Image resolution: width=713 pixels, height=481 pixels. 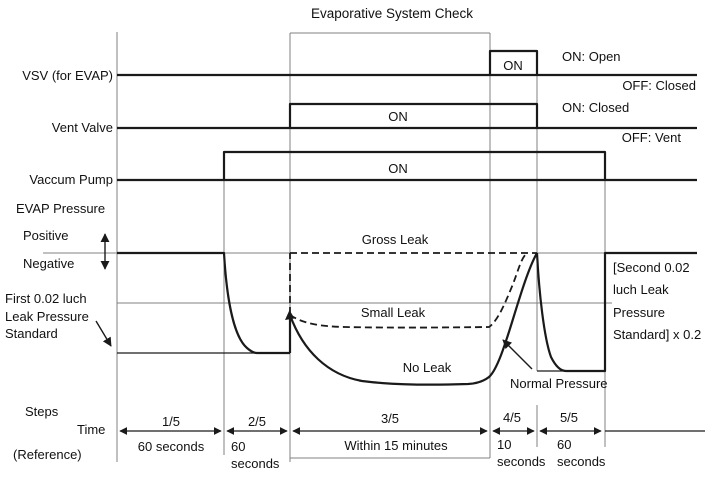 What do you see at coordinates (513, 65) in the screenshot?
I see `vsv-on-label: ON` at bounding box center [513, 65].